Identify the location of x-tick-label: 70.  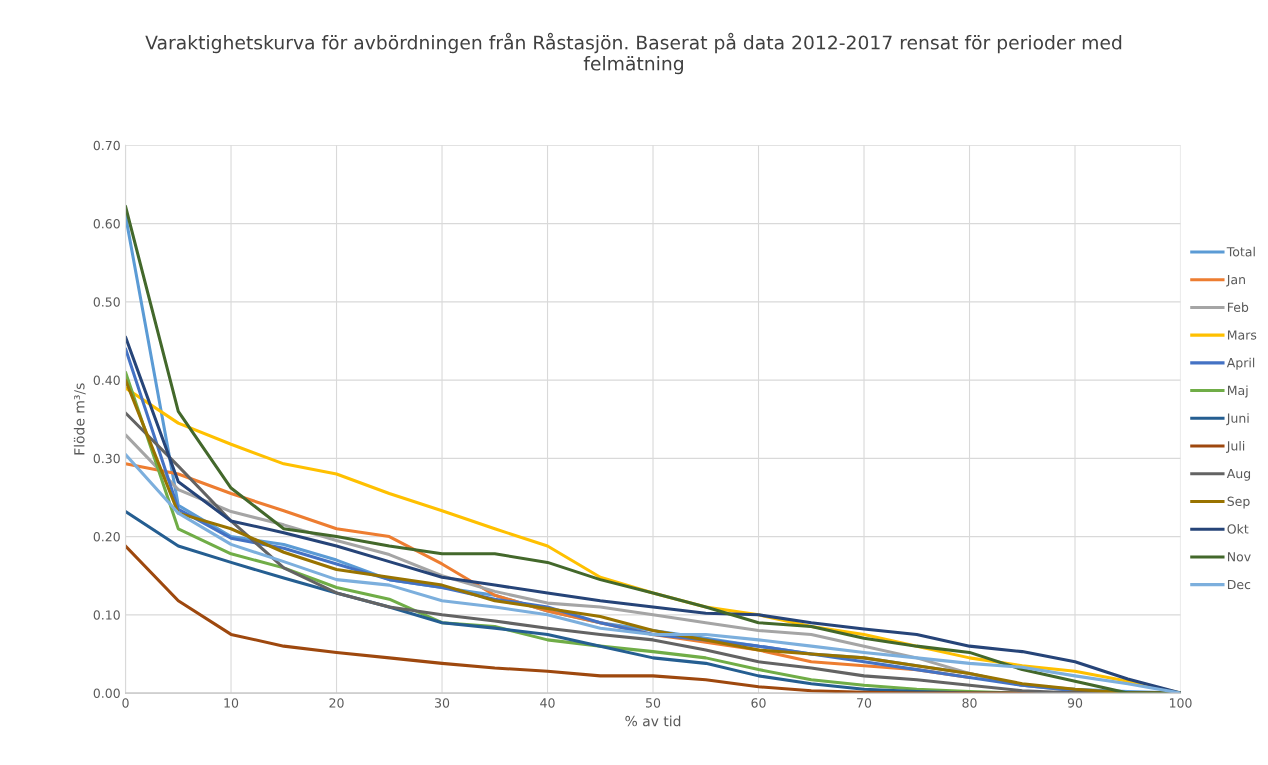
(864, 703).